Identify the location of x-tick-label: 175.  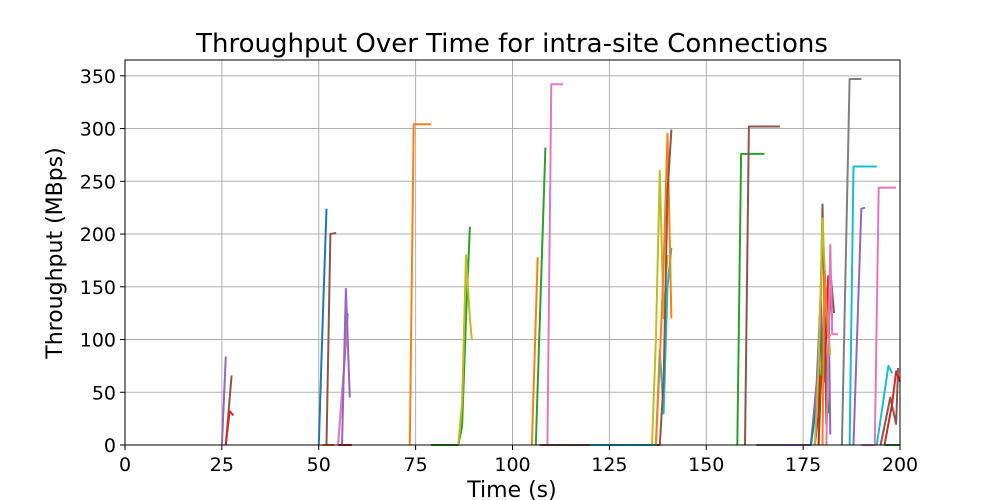
(803, 465).